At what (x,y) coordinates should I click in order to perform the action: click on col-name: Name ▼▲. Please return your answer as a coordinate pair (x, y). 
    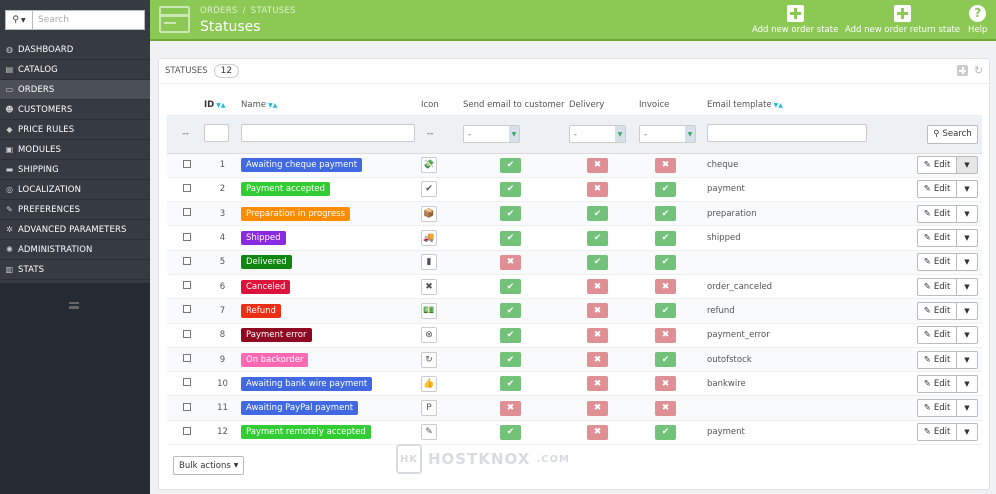
    Looking at the image, I should click on (331, 105).